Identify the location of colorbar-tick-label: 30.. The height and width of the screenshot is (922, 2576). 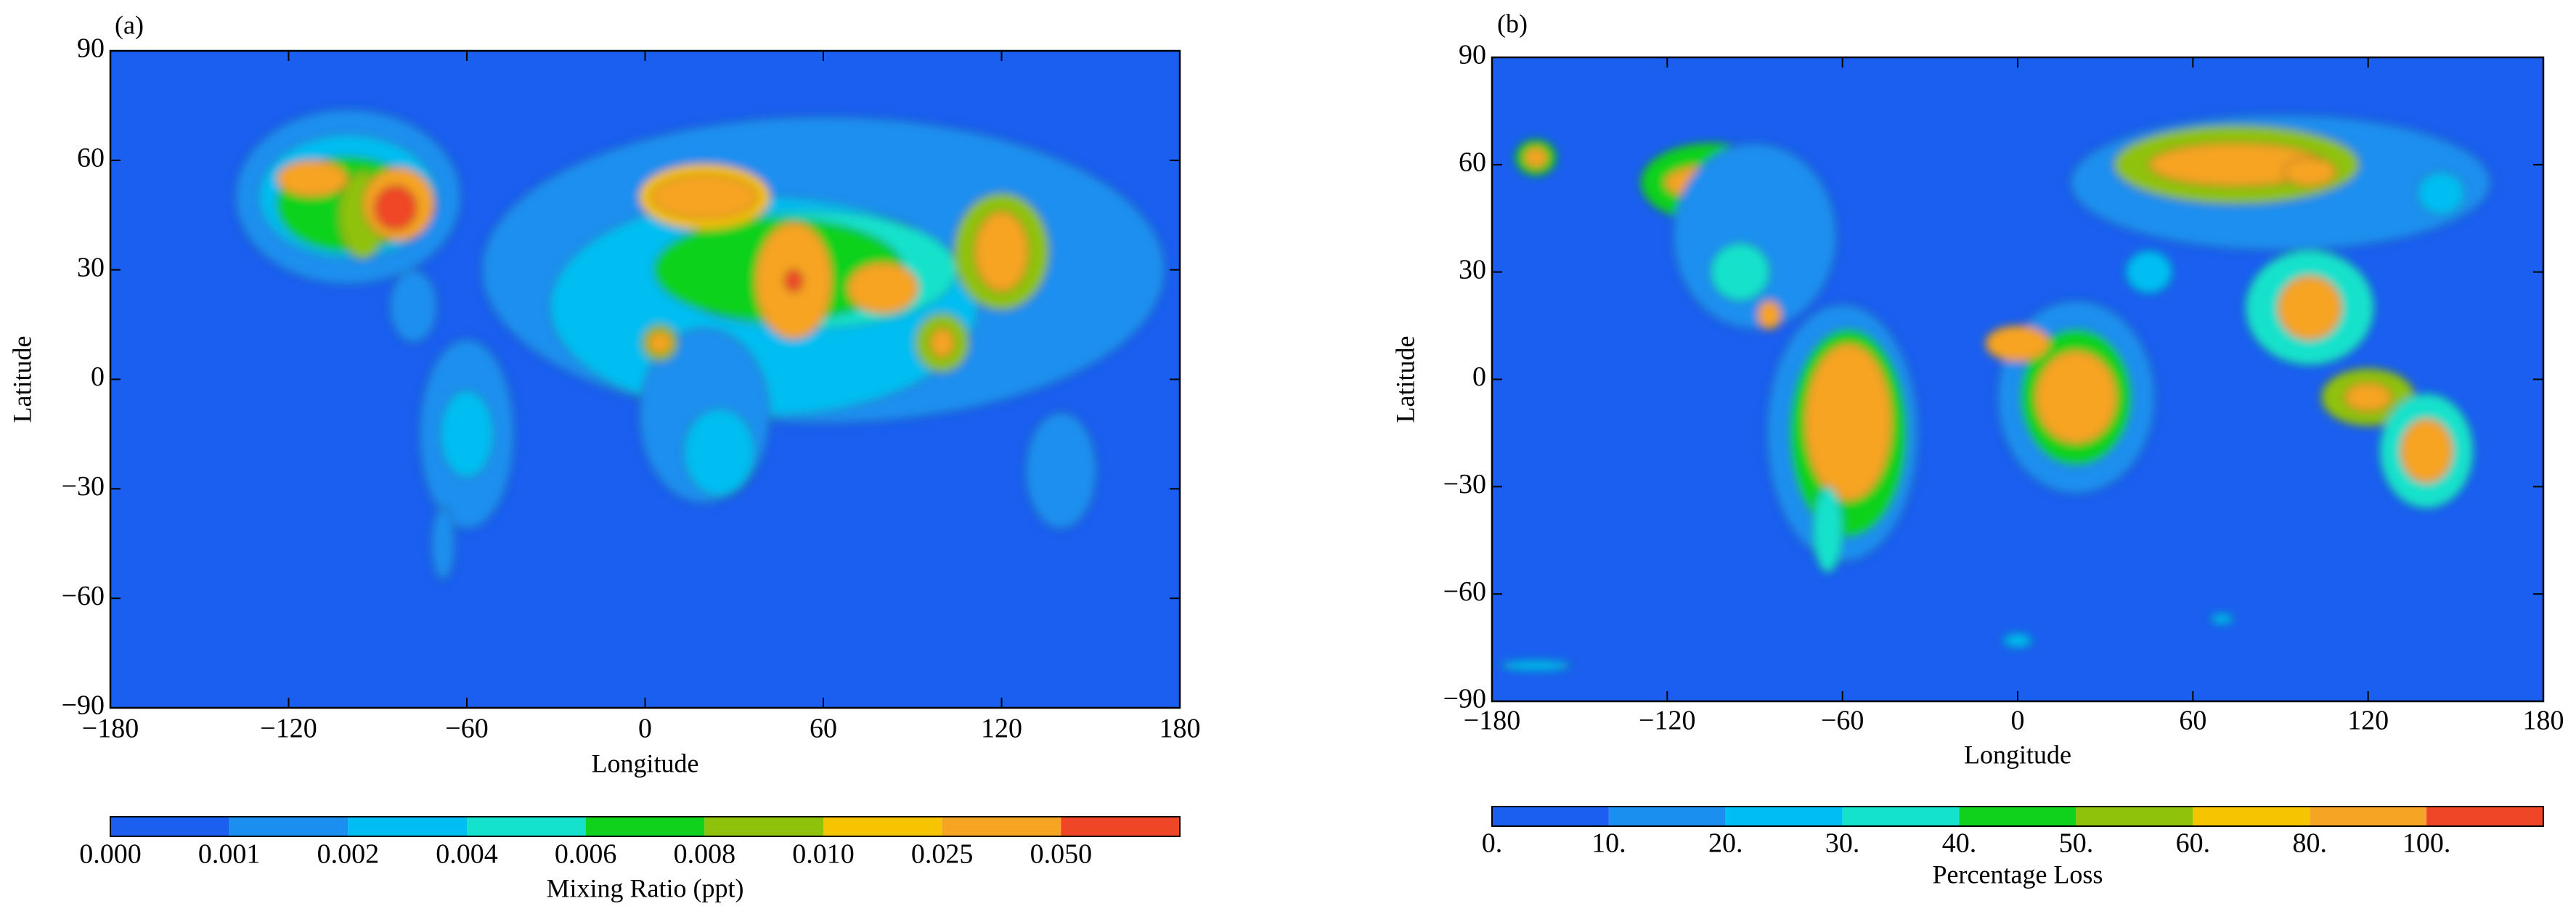
(1842, 843).